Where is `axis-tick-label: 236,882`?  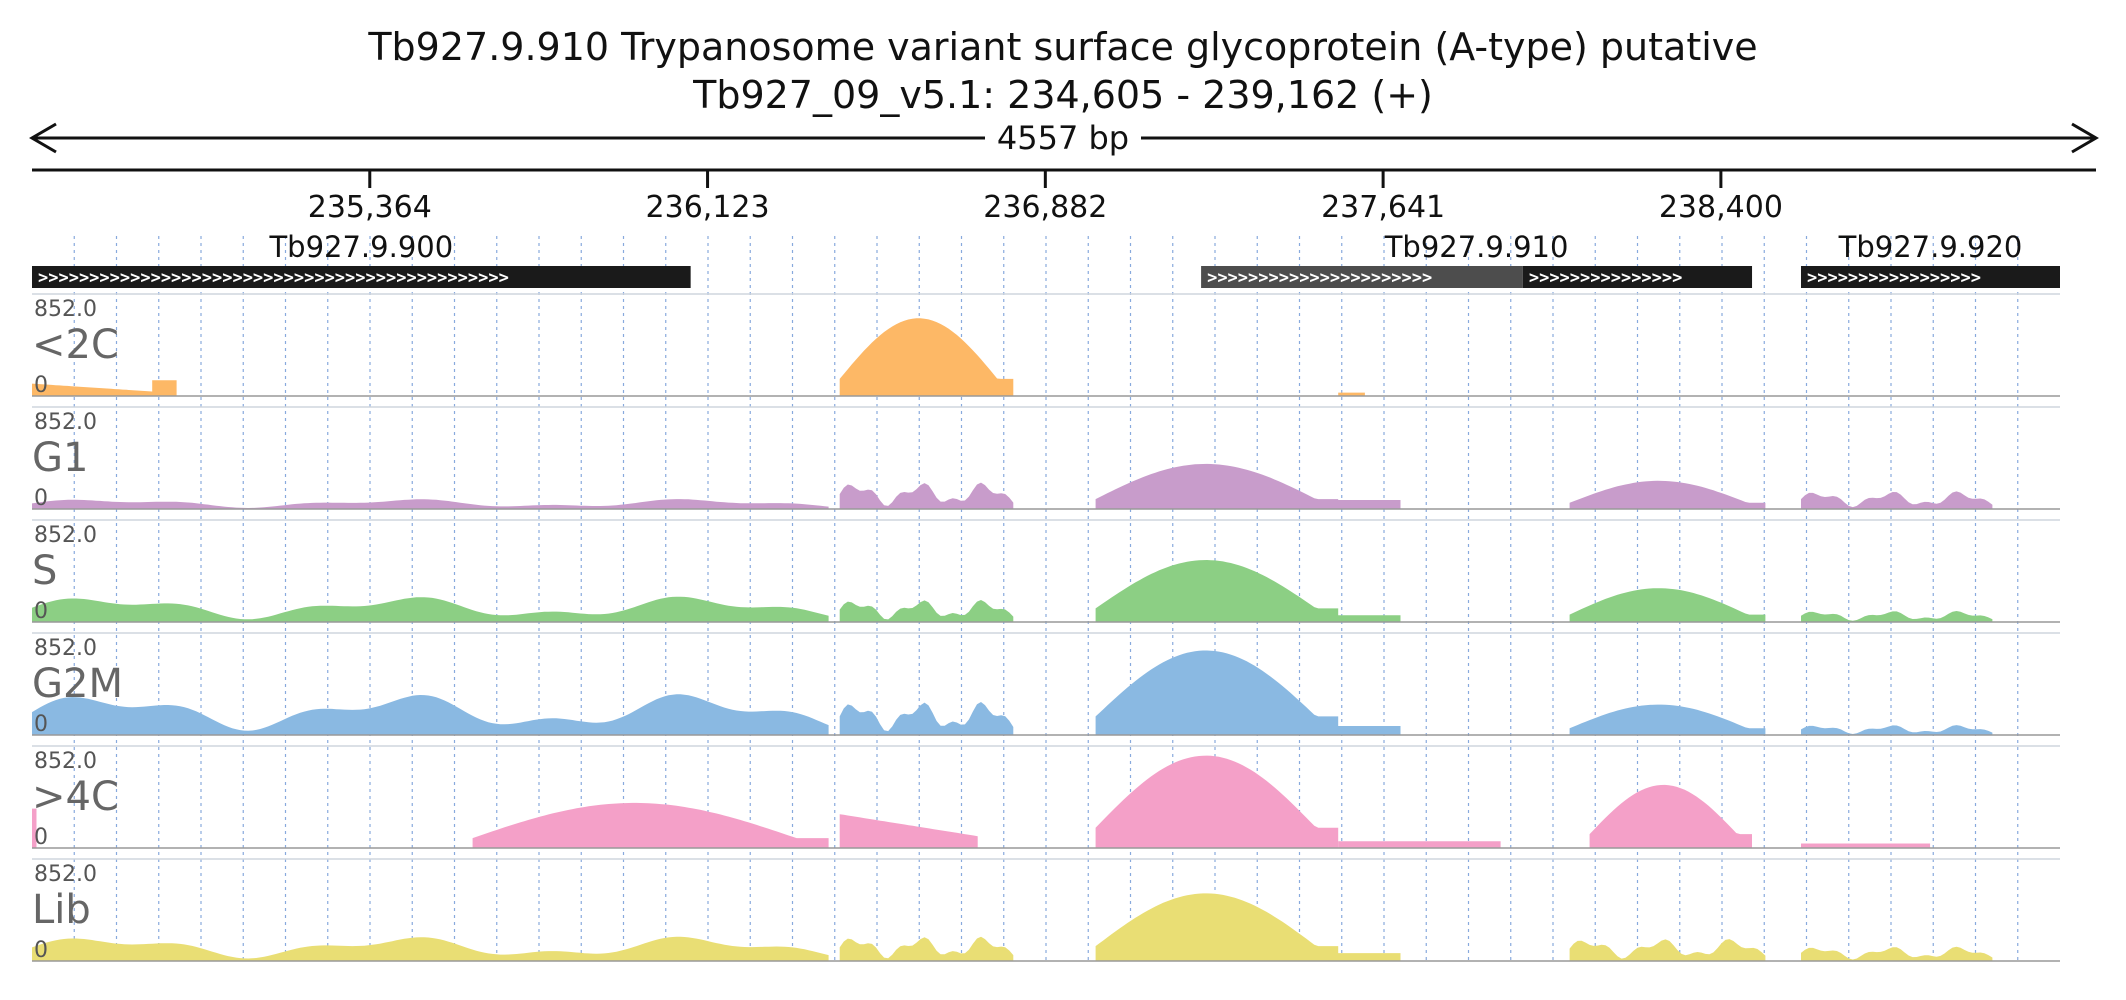
axis-tick-label: 236,882 is located at coordinates (1045, 207).